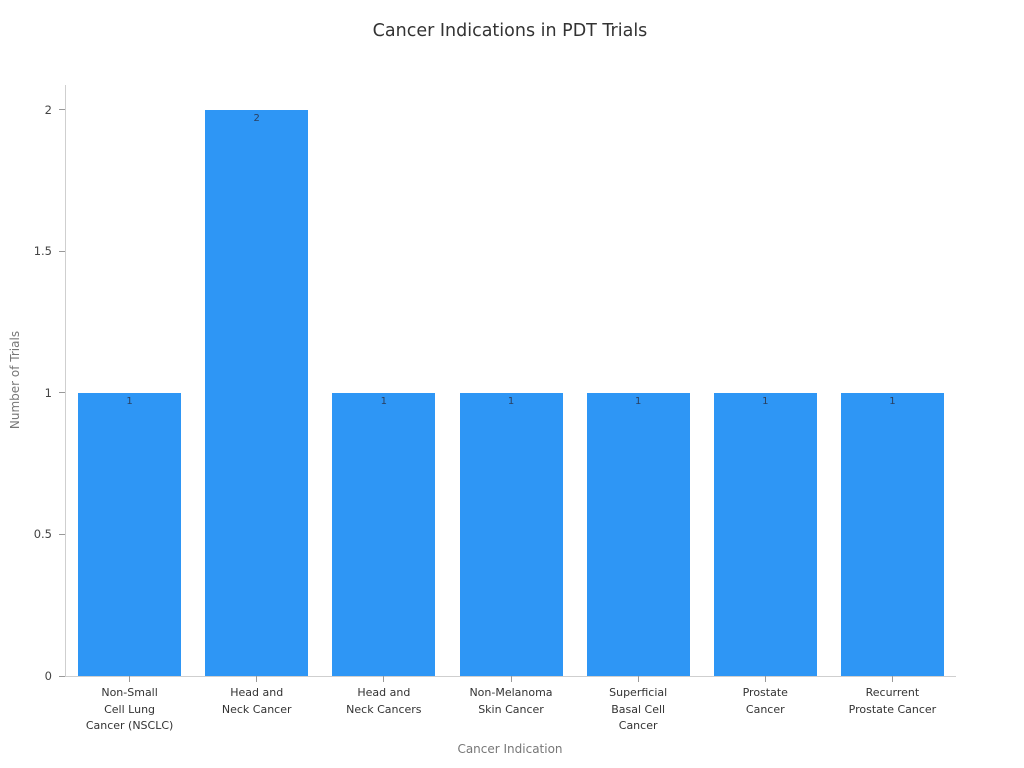  Describe the element at coordinates (48, 392) in the screenshot. I see `y-tick-label: 1` at that location.